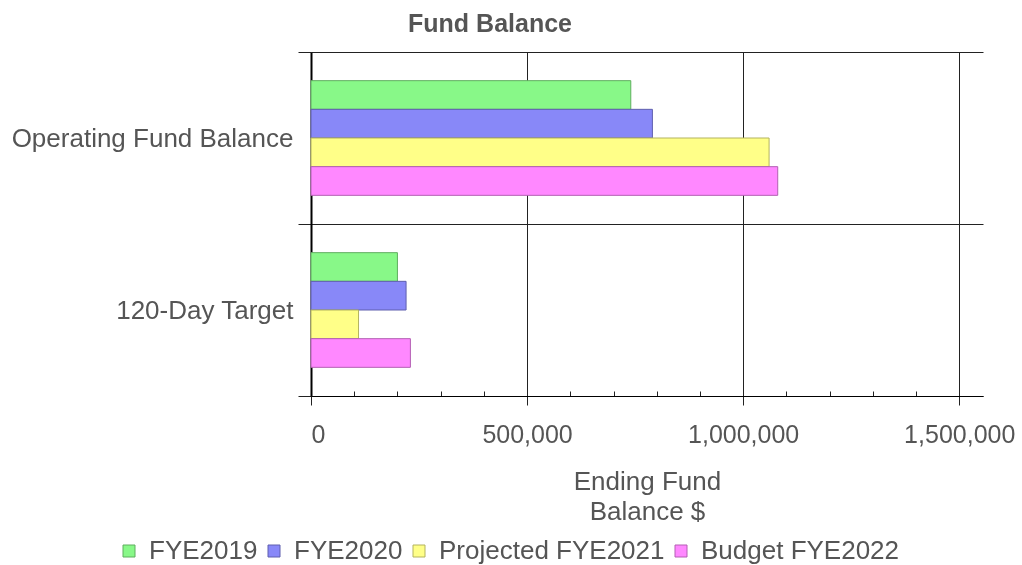 The height and width of the screenshot is (565, 1022). I want to click on x-tick-label: 500,000, so click(527, 433).